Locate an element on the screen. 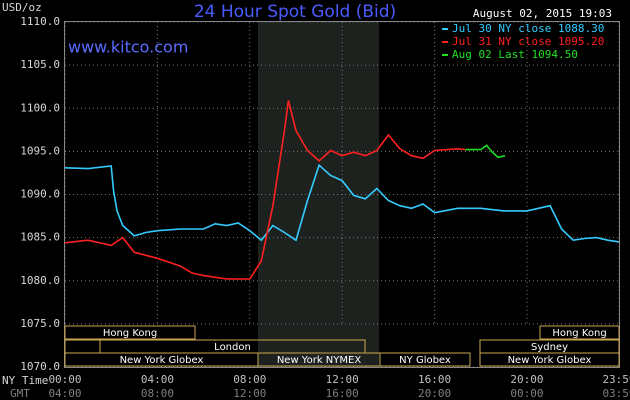 This screenshot has width=630, height=400. x-tick-label: 12:00 is located at coordinates (342, 379).